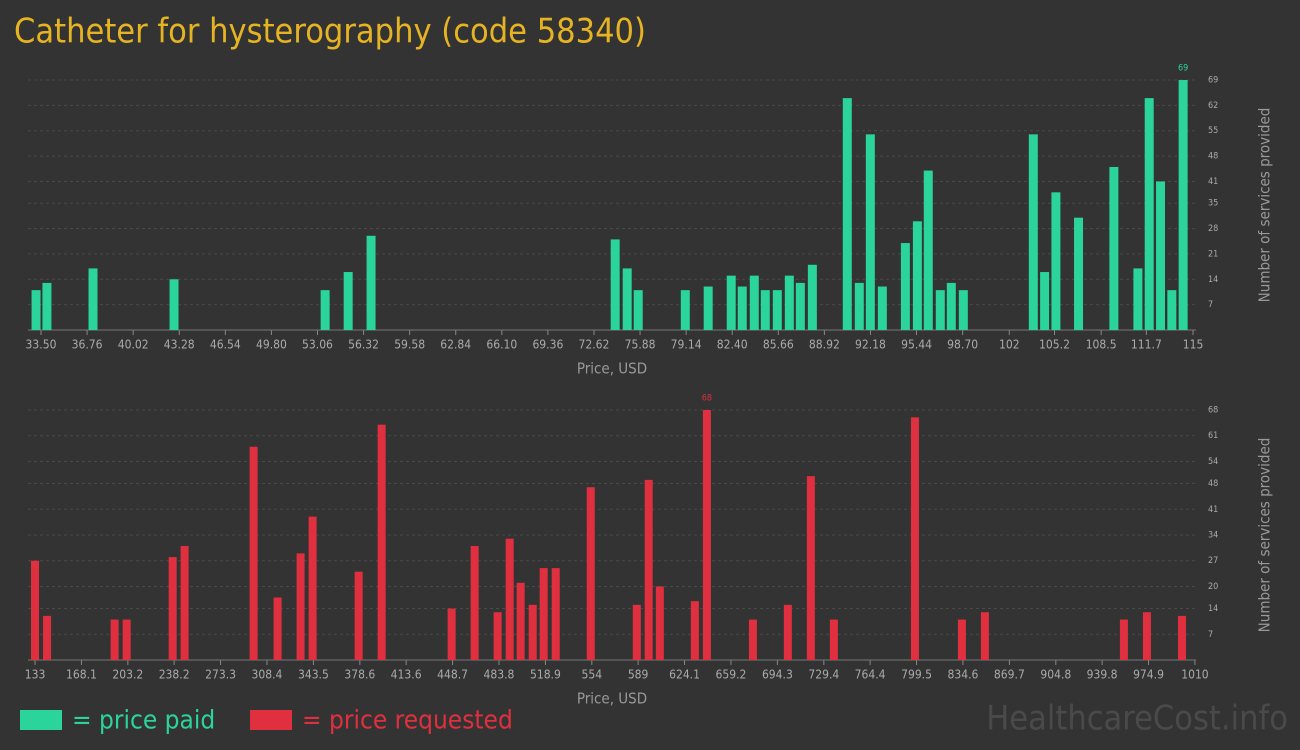 The image size is (1300, 750). Describe the element at coordinates (1183, 69) in the screenshot. I see `max-value-label: 69` at that location.